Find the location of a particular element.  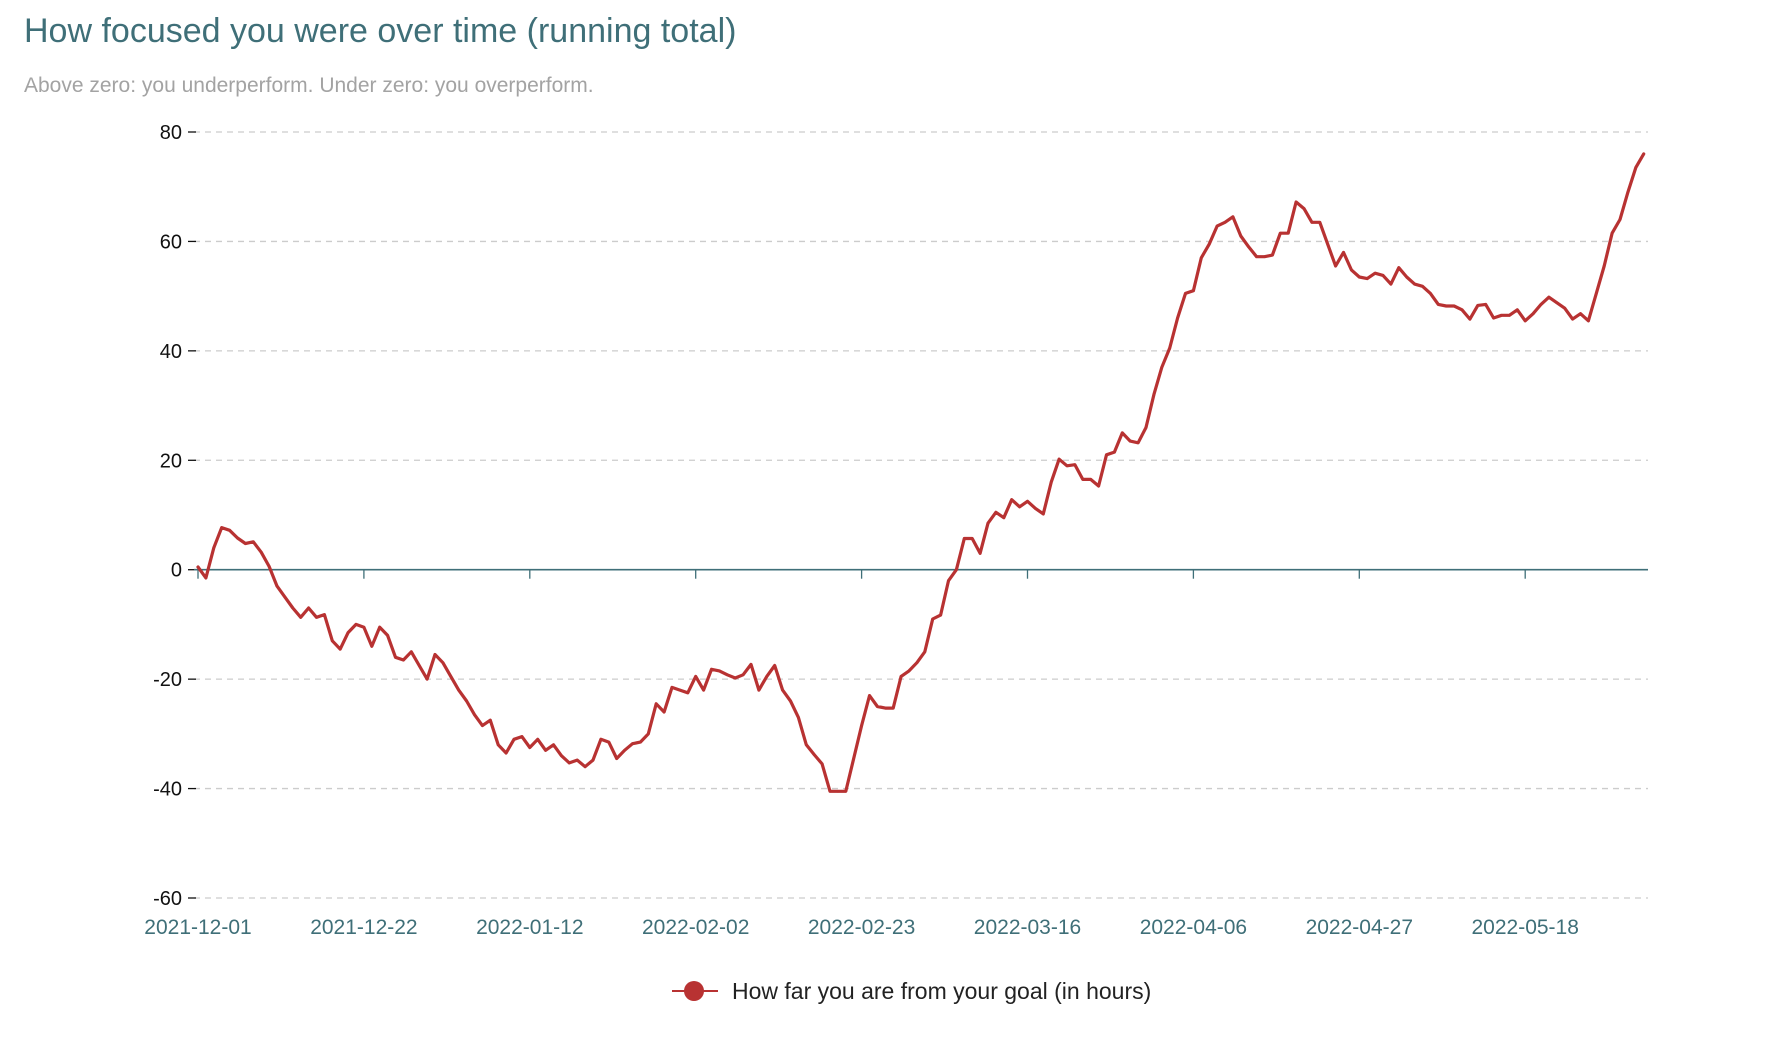

x-tick-label: 2021-12-01 is located at coordinates (197, 927).